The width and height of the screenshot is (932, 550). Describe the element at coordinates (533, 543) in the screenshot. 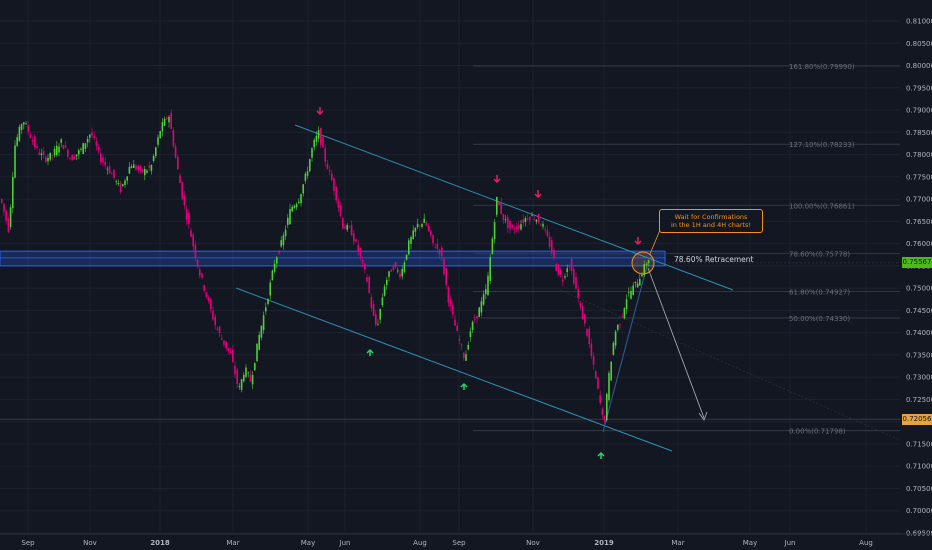

I see `time-tick-label: Nov` at that location.